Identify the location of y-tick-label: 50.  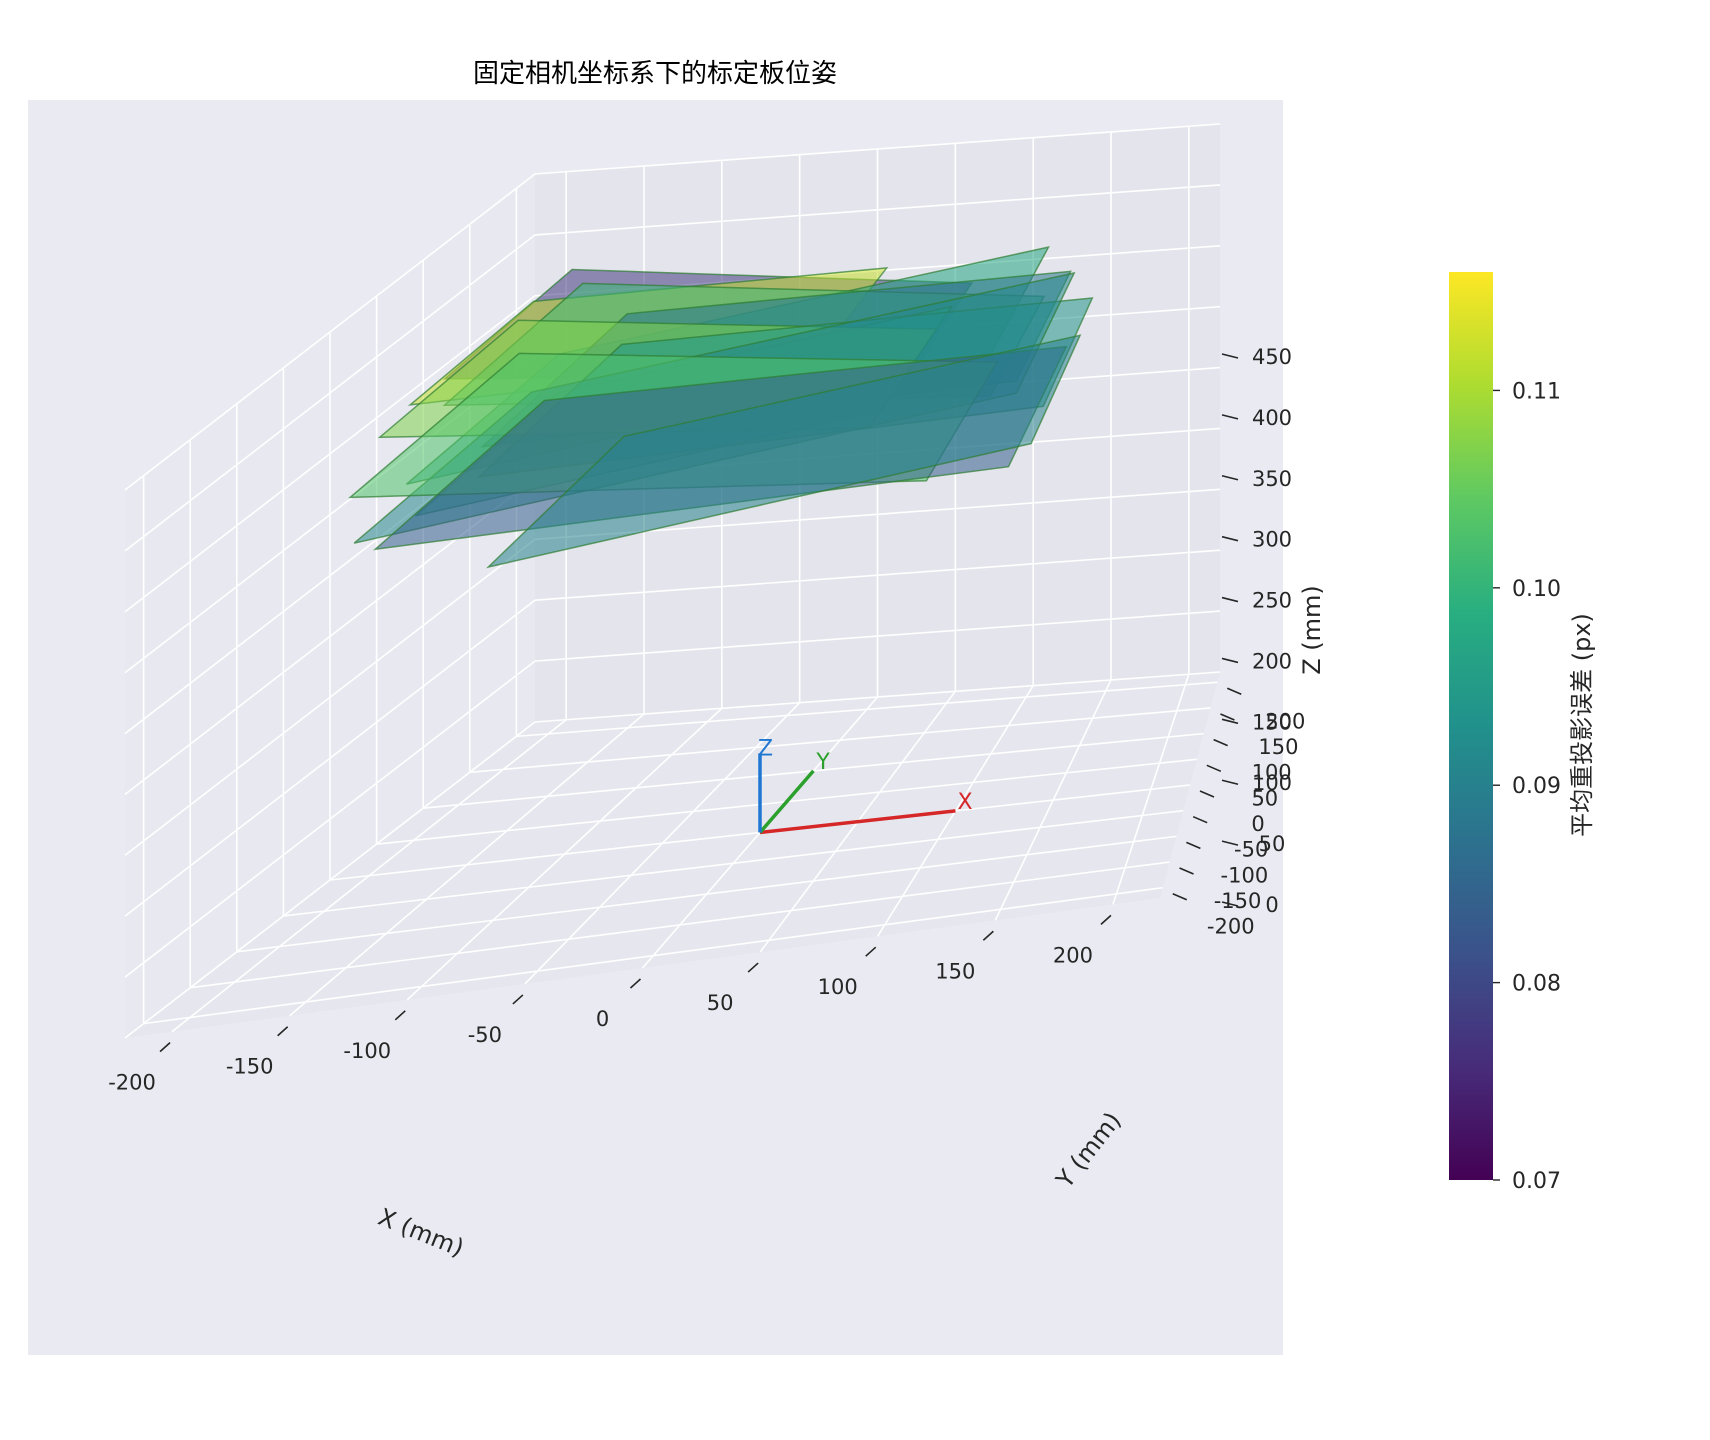
(1264, 798).